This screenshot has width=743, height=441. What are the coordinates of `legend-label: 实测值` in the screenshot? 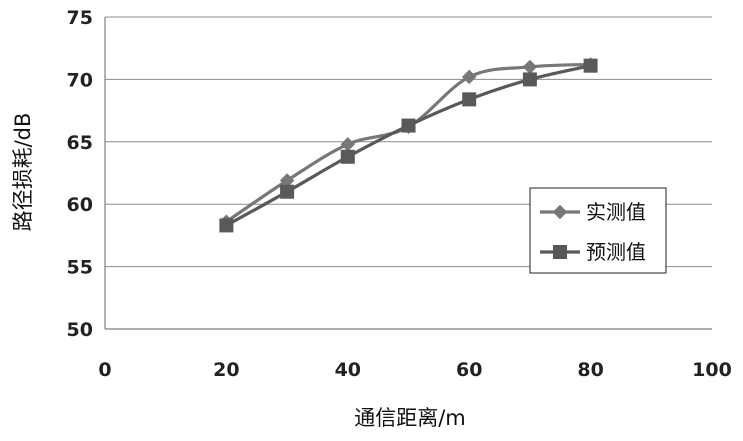 It's located at (616, 212).